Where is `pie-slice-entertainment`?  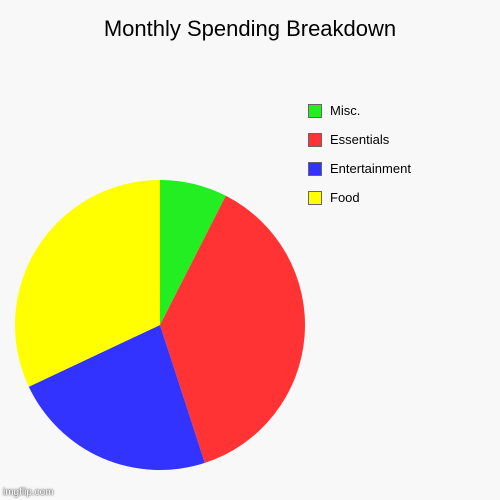
pie-slice-entertainment is located at coordinates (116, 397).